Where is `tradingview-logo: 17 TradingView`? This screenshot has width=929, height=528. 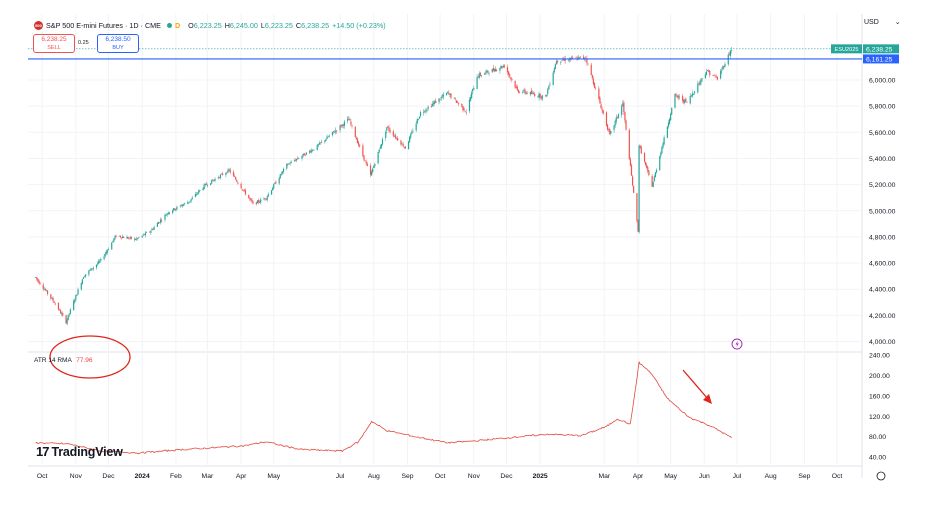 tradingview-logo: 17 TradingView is located at coordinates (79, 451).